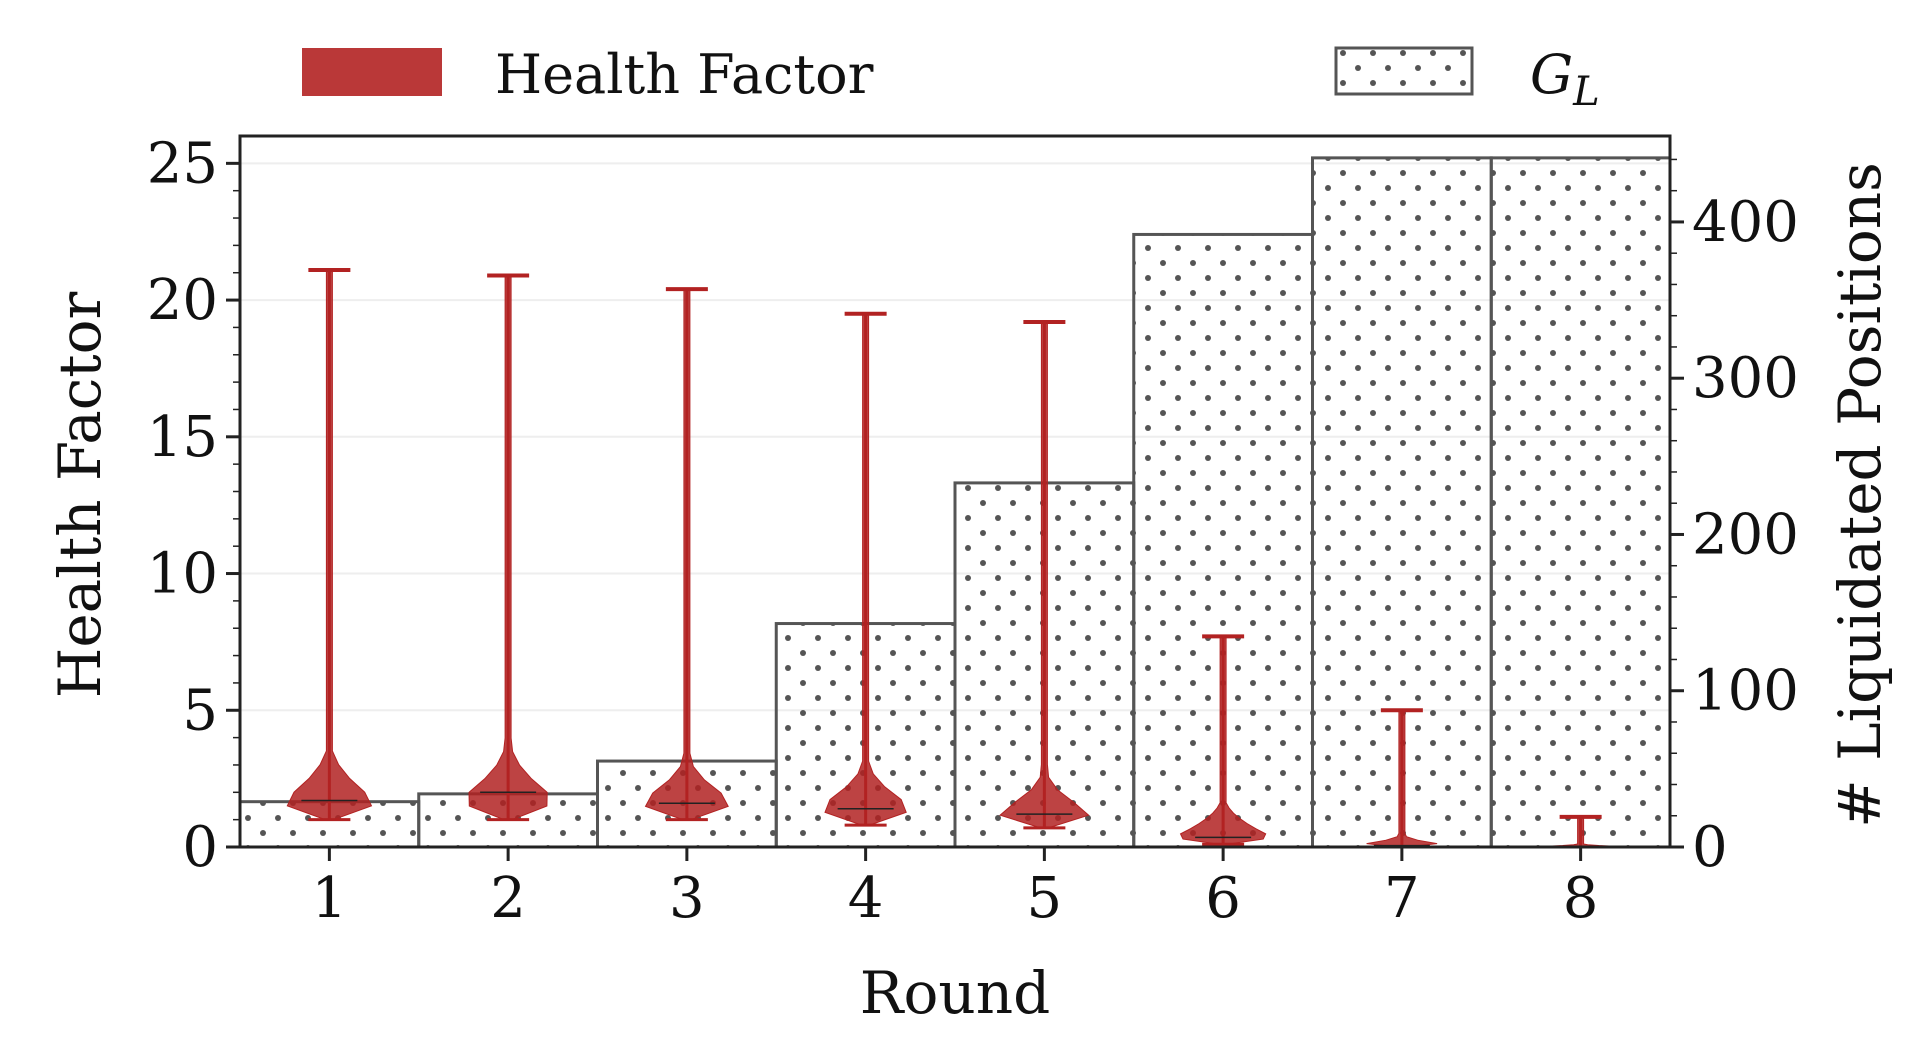 The height and width of the screenshot is (1049, 1920). Describe the element at coordinates (687, 898) in the screenshot. I see `x-tick-label-3: 3` at that location.